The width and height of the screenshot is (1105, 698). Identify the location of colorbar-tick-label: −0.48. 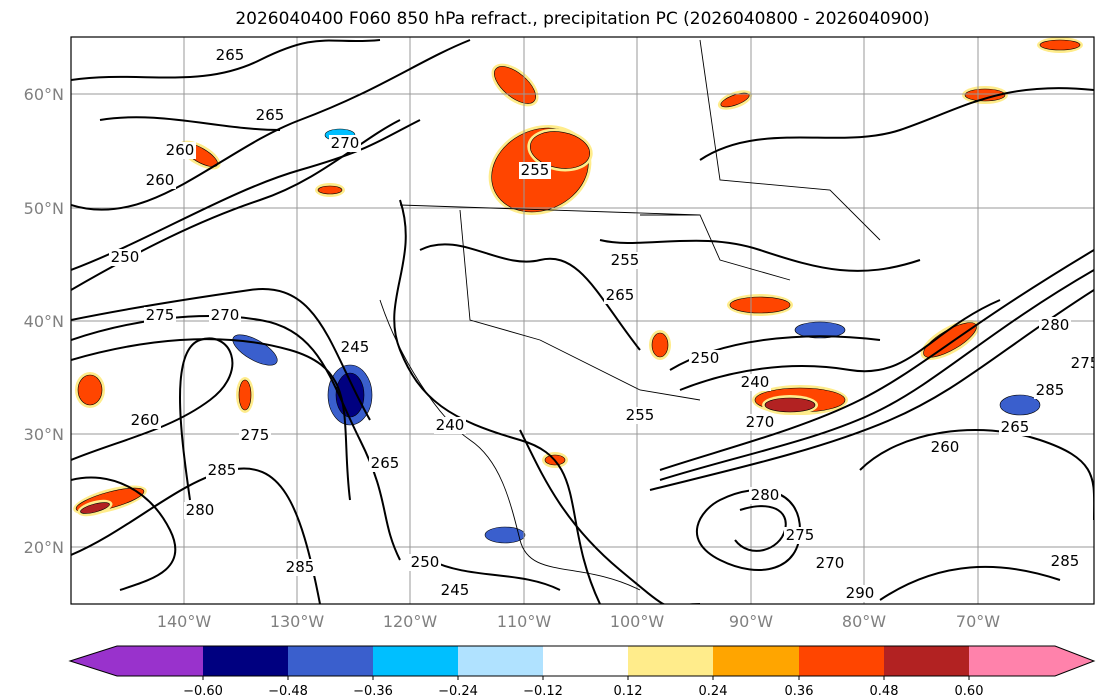
(288, 691).